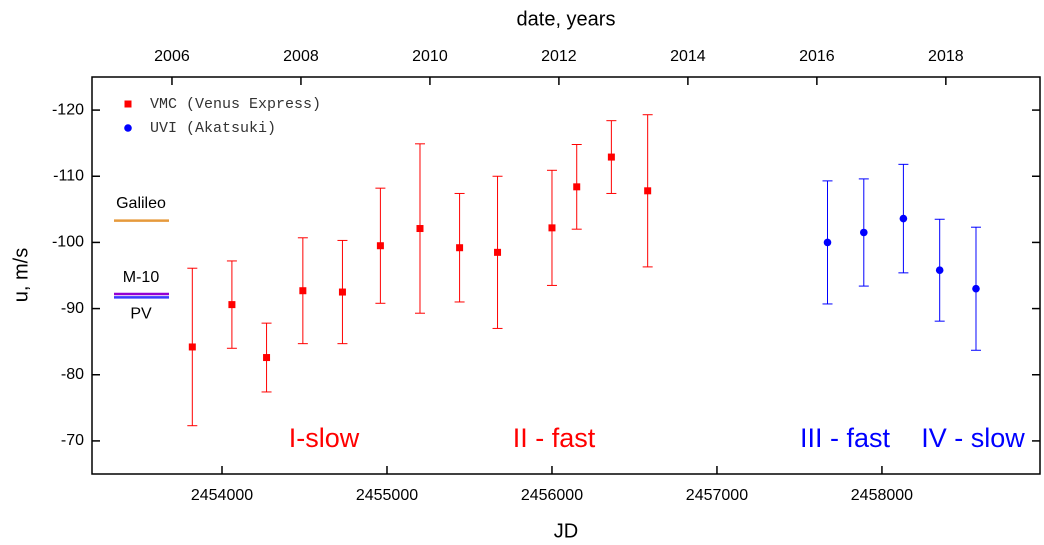 The height and width of the screenshot is (545, 1044). Describe the element at coordinates (387, 495) in the screenshot. I see `x-tick-label: 2455000` at that location.